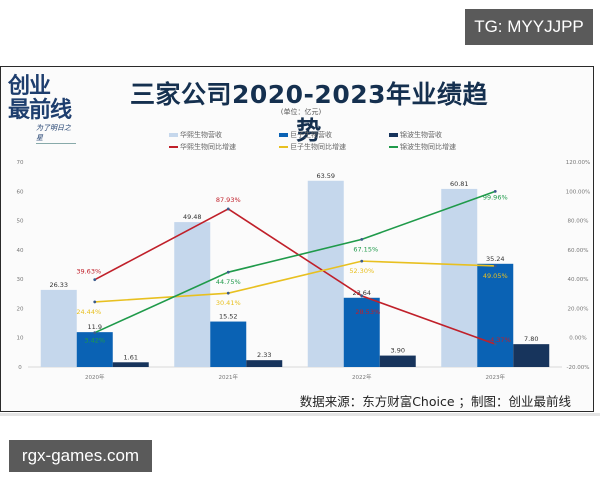 The width and height of the screenshot is (600, 480). What do you see at coordinates (361, 293) in the screenshot?
I see `bar-value-label: 23.64` at bounding box center [361, 293].